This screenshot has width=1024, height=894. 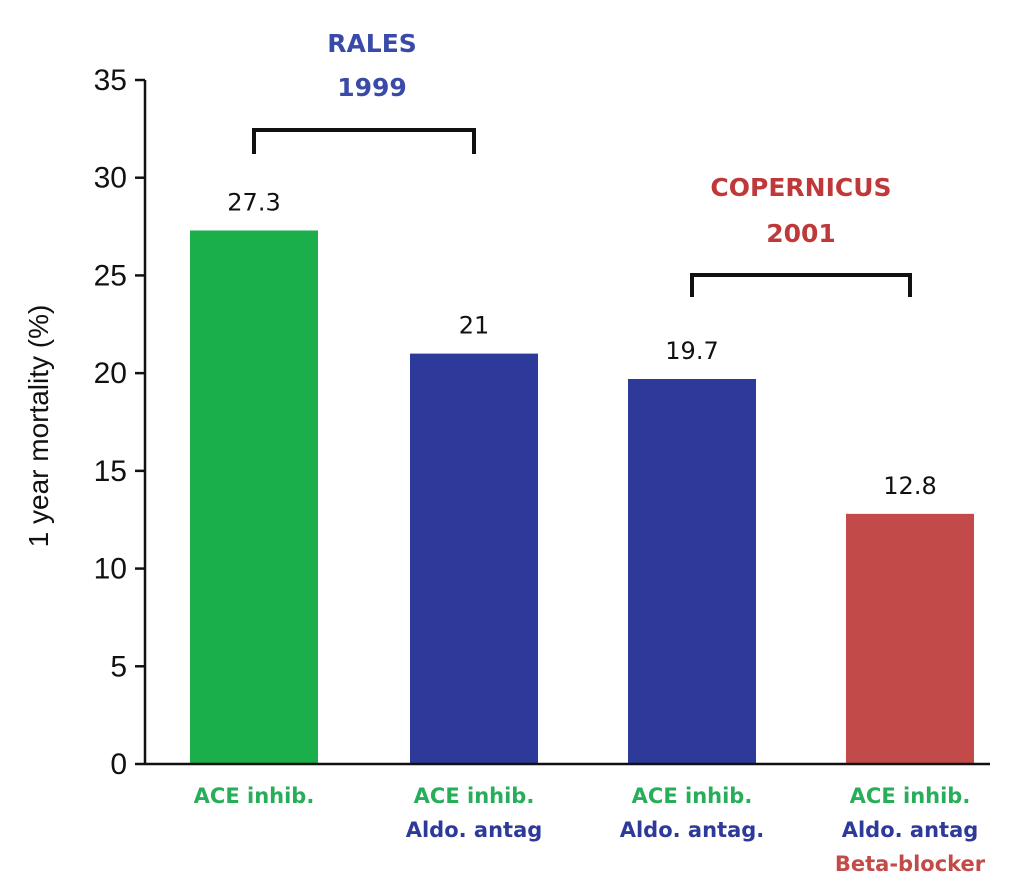 What do you see at coordinates (691, 351) in the screenshot?
I see `data-label-3: 19.7` at bounding box center [691, 351].